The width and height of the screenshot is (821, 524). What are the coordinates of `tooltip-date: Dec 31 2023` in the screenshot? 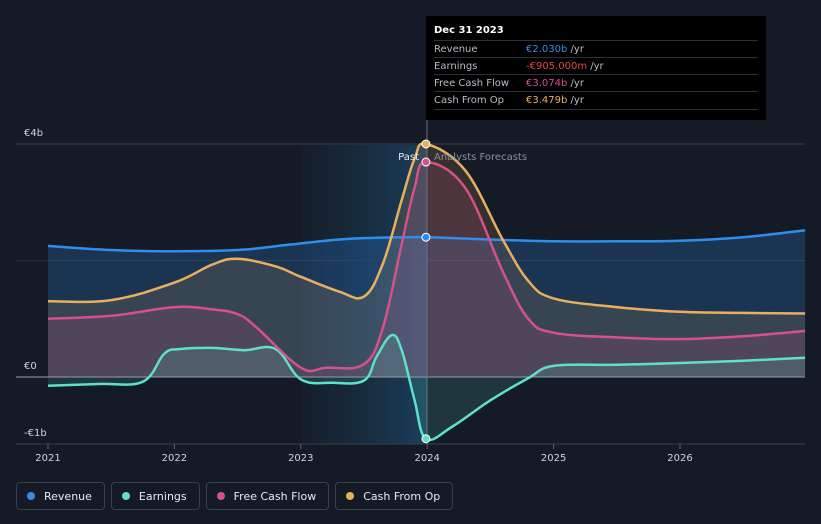 It's located at (469, 30).